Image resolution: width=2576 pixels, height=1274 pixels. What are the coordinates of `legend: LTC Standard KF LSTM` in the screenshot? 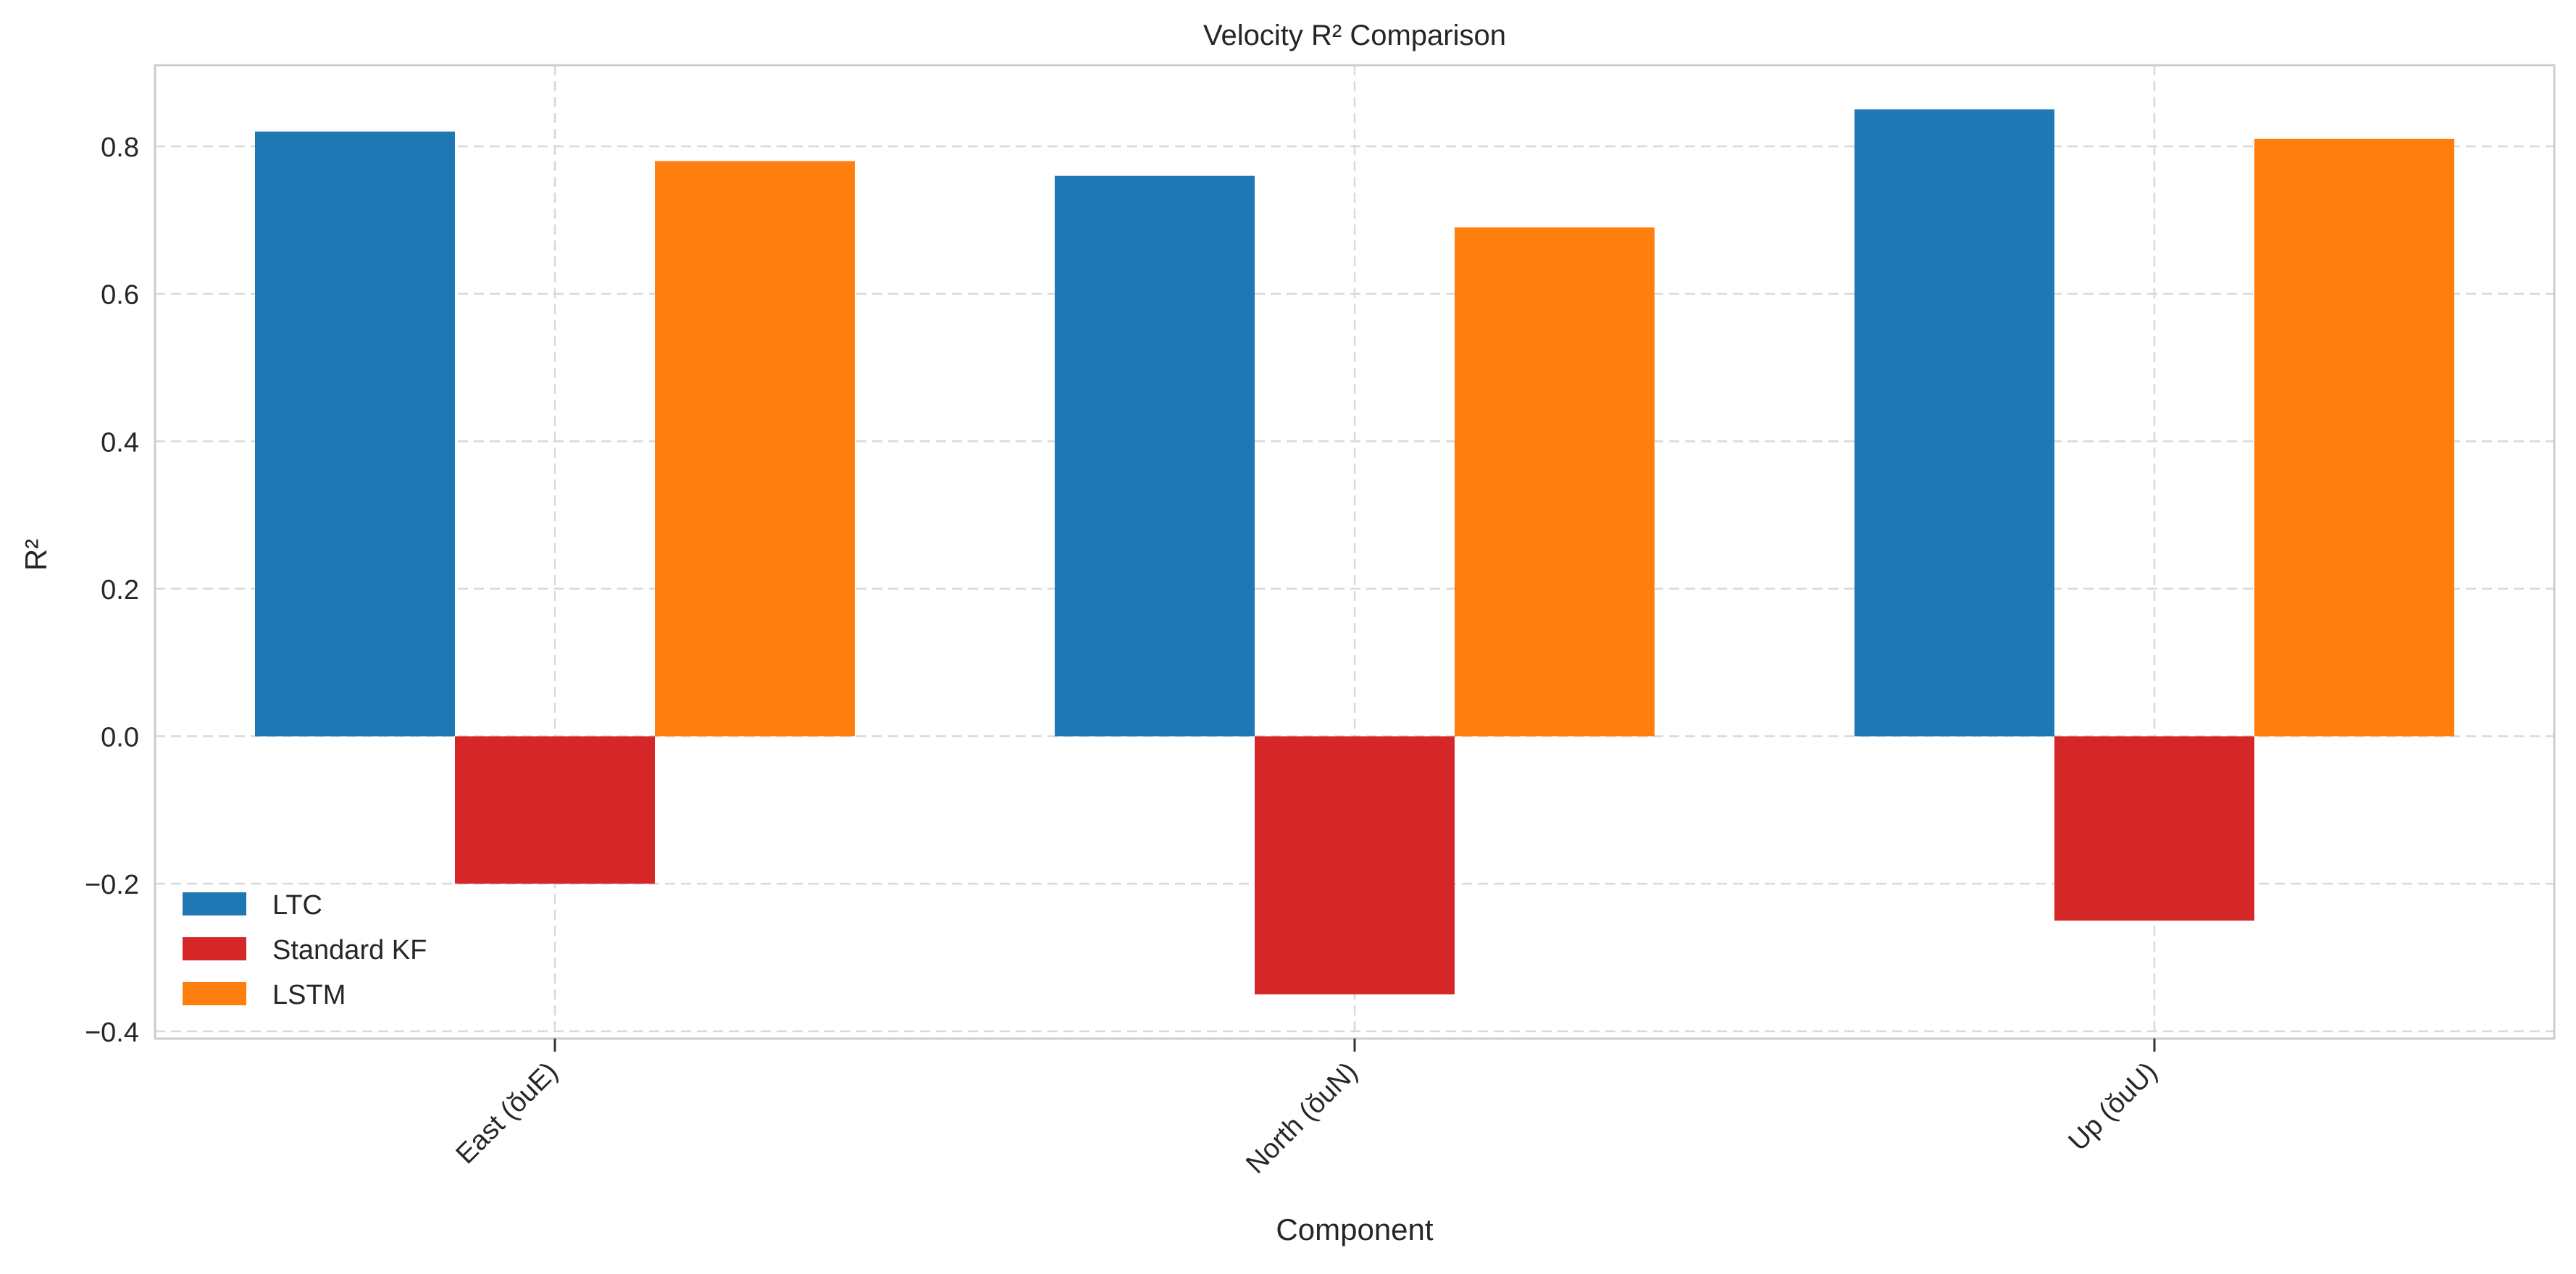 It's located at (305, 950).